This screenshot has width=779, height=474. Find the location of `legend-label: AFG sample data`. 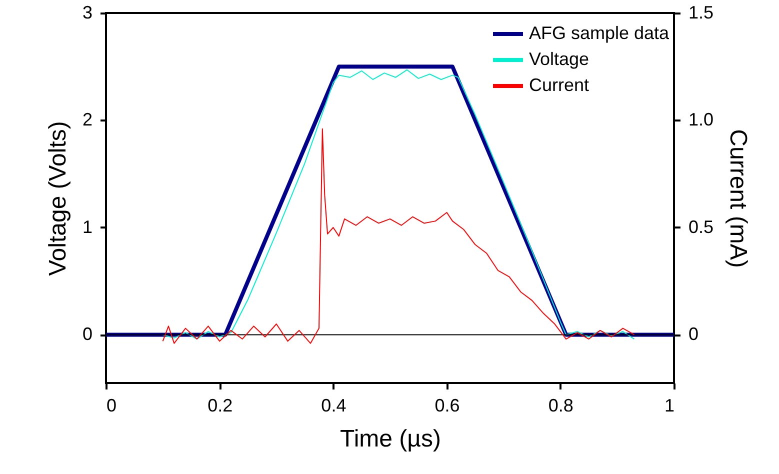

legend-label: AFG sample data is located at coordinates (599, 33).